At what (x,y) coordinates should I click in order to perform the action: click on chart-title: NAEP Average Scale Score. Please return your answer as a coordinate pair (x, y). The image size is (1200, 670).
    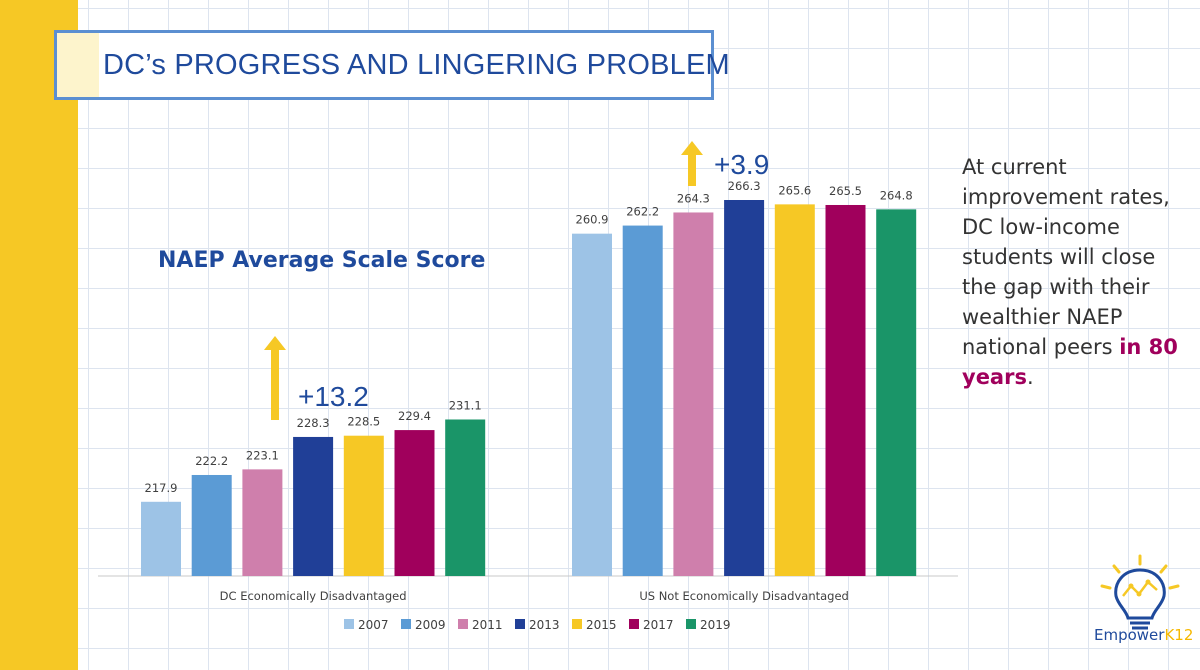
    Looking at the image, I should click on (322, 260).